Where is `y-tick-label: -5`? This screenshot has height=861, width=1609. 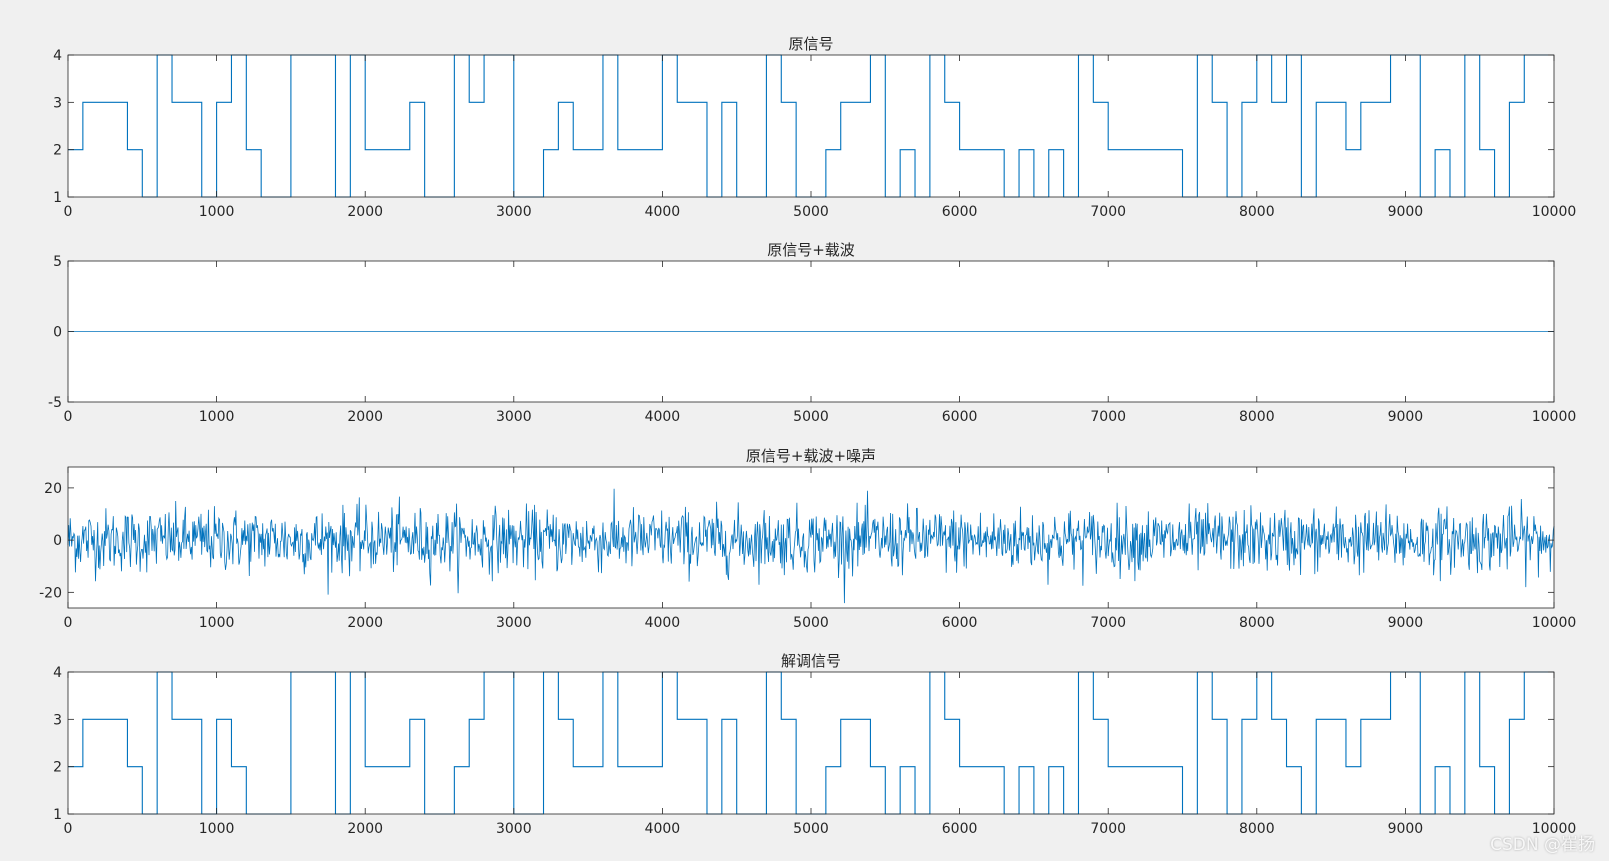 y-tick-label: -5 is located at coordinates (55, 403).